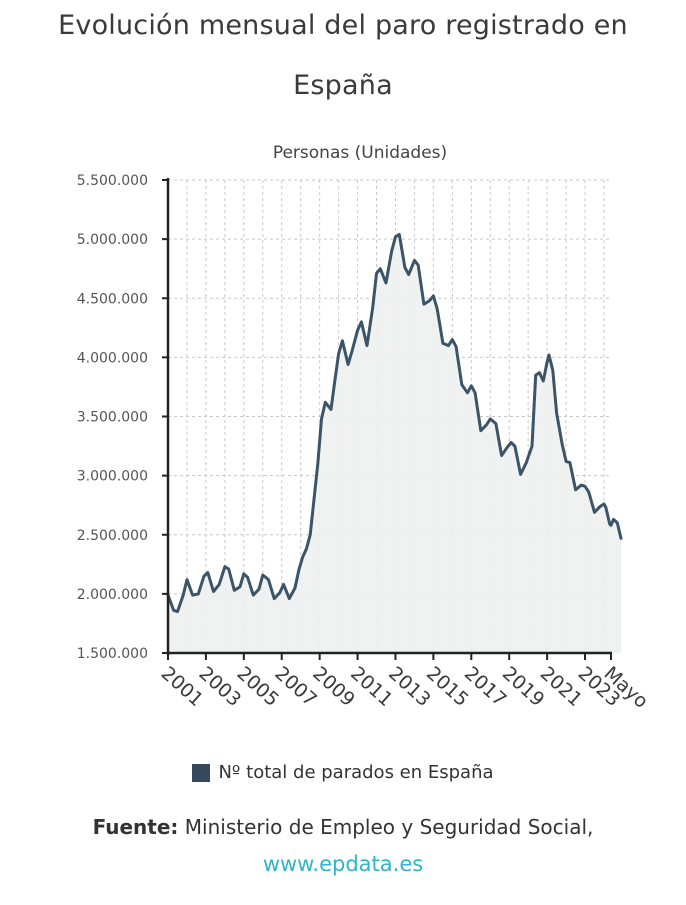 The width and height of the screenshot is (686, 905). What do you see at coordinates (343, 85) in the screenshot?
I see `chart-title-line-2: España` at bounding box center [343, 85].